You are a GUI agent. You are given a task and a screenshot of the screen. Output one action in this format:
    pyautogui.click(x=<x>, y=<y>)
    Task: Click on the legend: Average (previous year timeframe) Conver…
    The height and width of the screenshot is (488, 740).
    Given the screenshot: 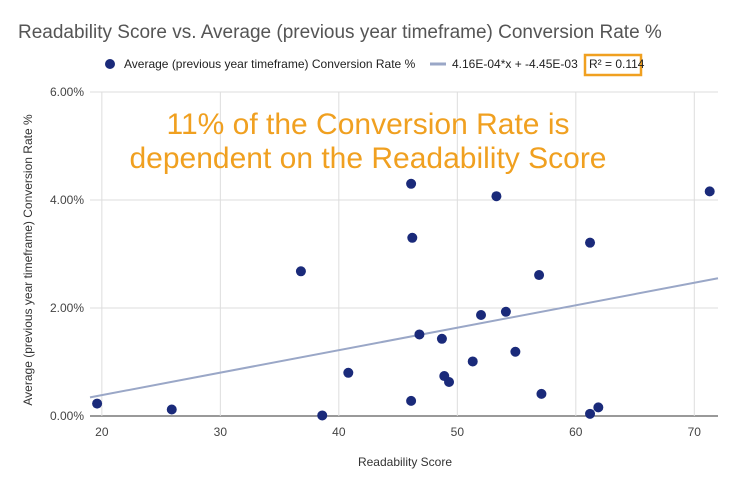 What is the action you would take?
    pyautogui.click(x=375, y=65)
    